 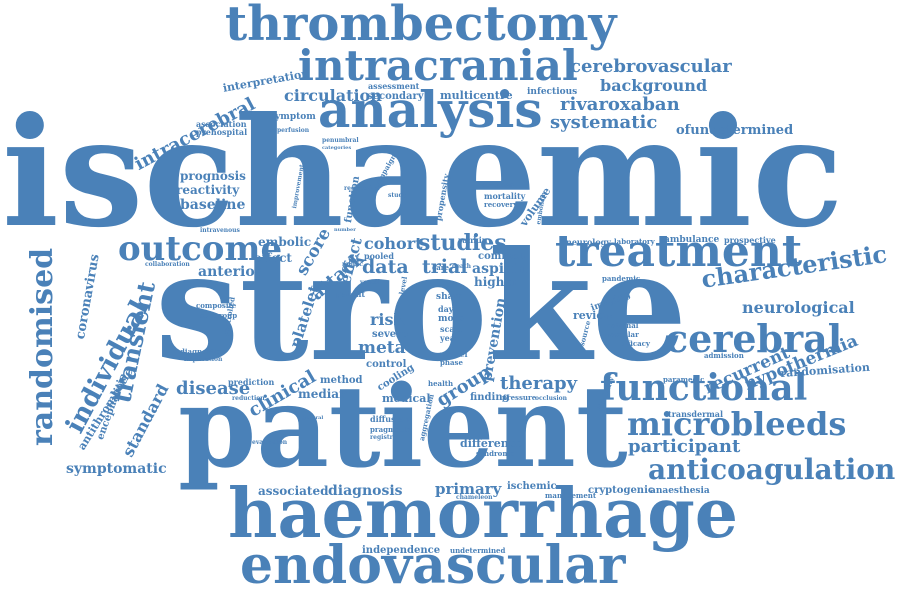 I want to click on word-laboratory: laboratory, so click(x=634, y=241).